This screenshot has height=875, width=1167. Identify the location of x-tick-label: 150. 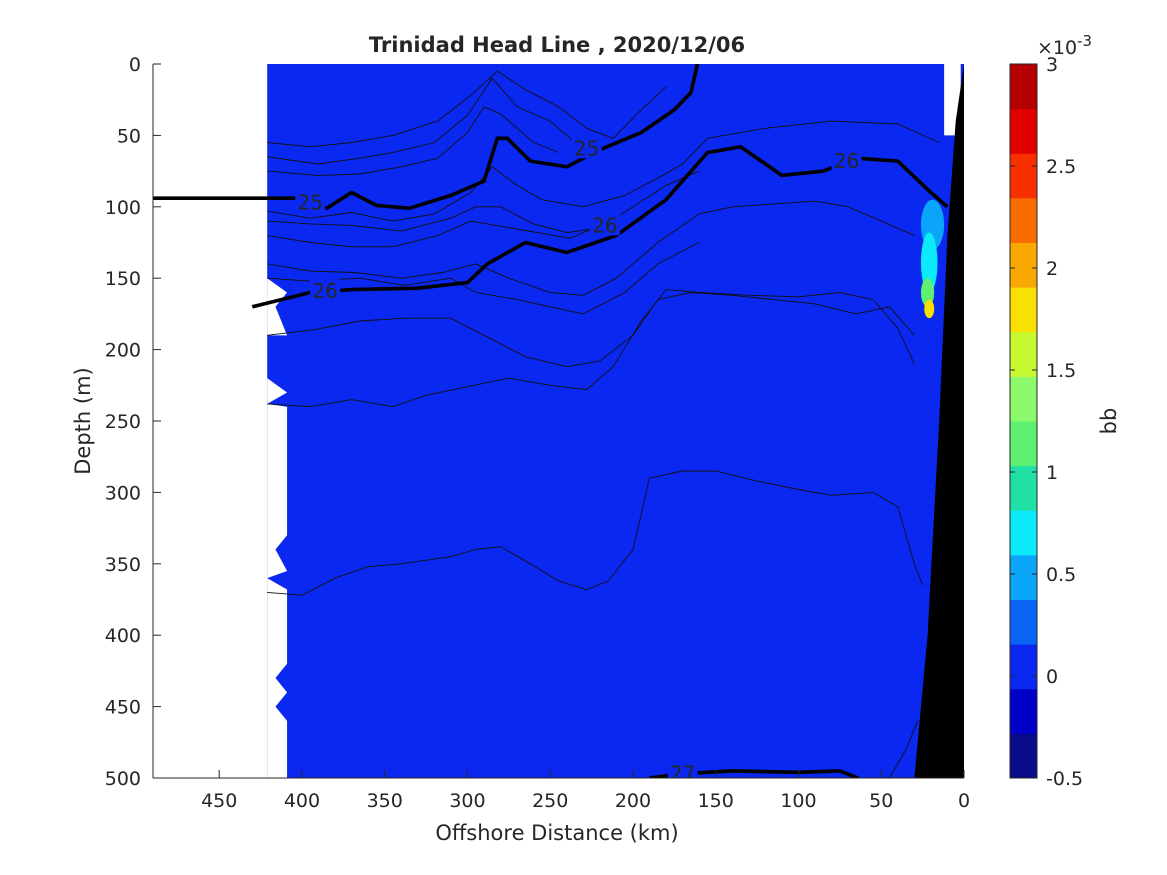
(716, 801).